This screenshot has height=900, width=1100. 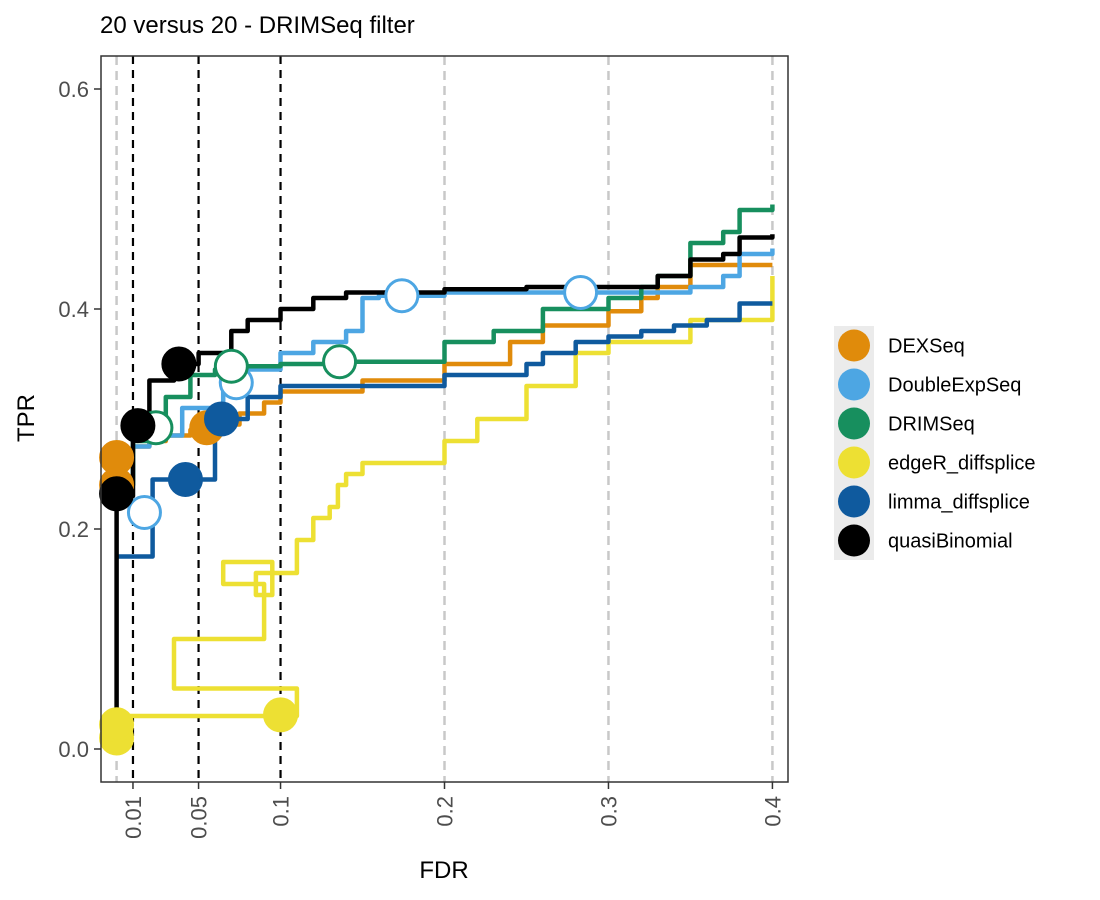 I want to click on y-tick-label: 0.6, so click(x=73, y=89).